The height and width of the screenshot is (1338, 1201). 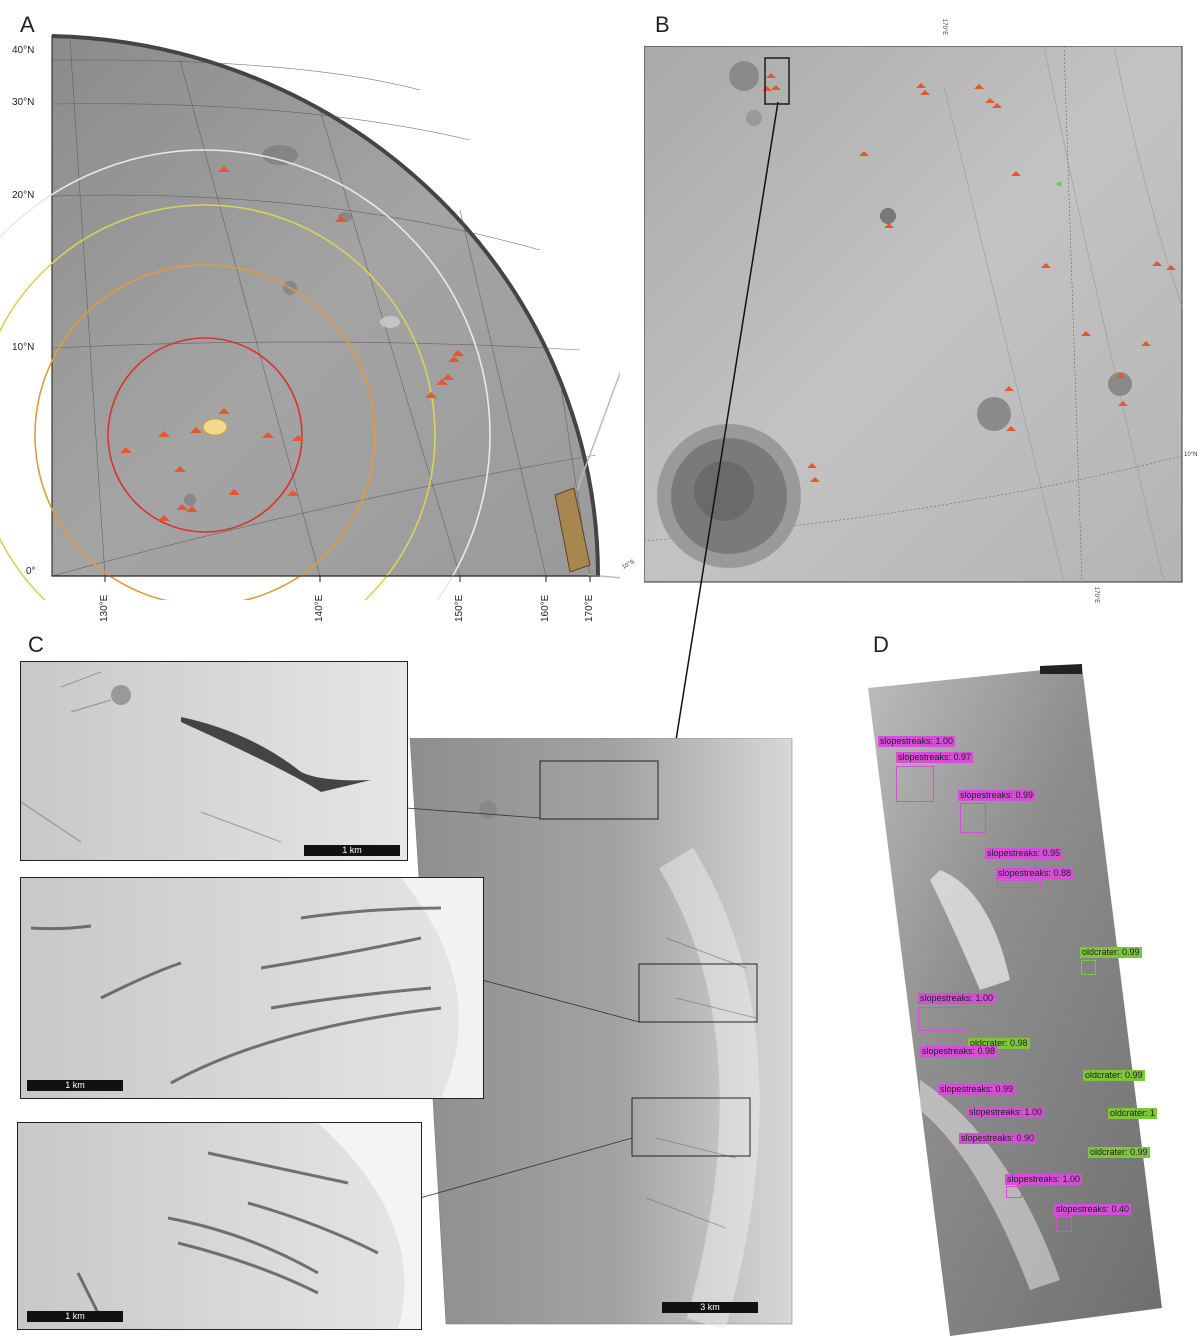 What do you see at coordinates (352, 850) in the screenshot?
I see `scale-bar-inset-1: 1 km` at bounding box center [352, 850].